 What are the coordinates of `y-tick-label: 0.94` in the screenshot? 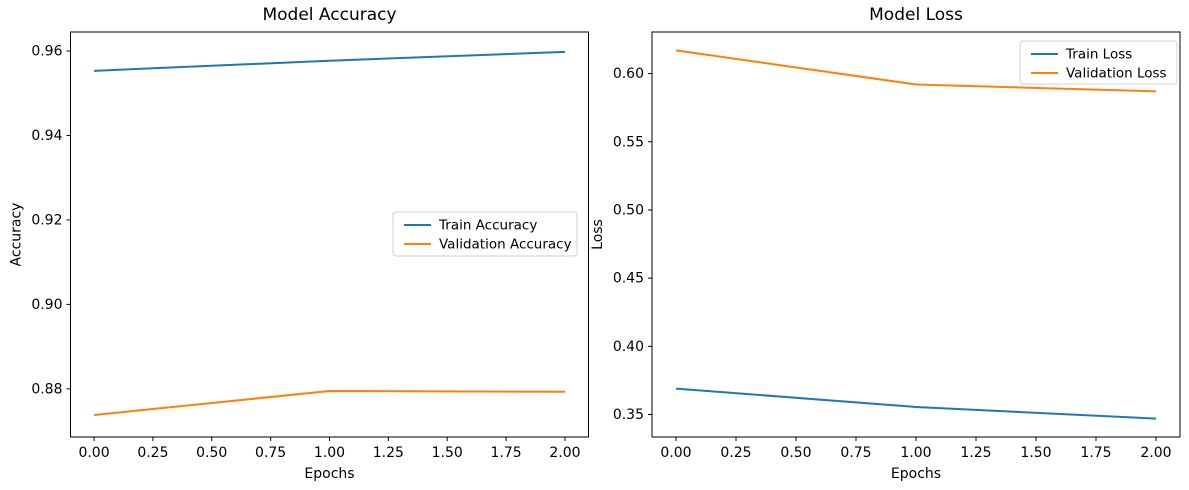 It's located at (46, 136).